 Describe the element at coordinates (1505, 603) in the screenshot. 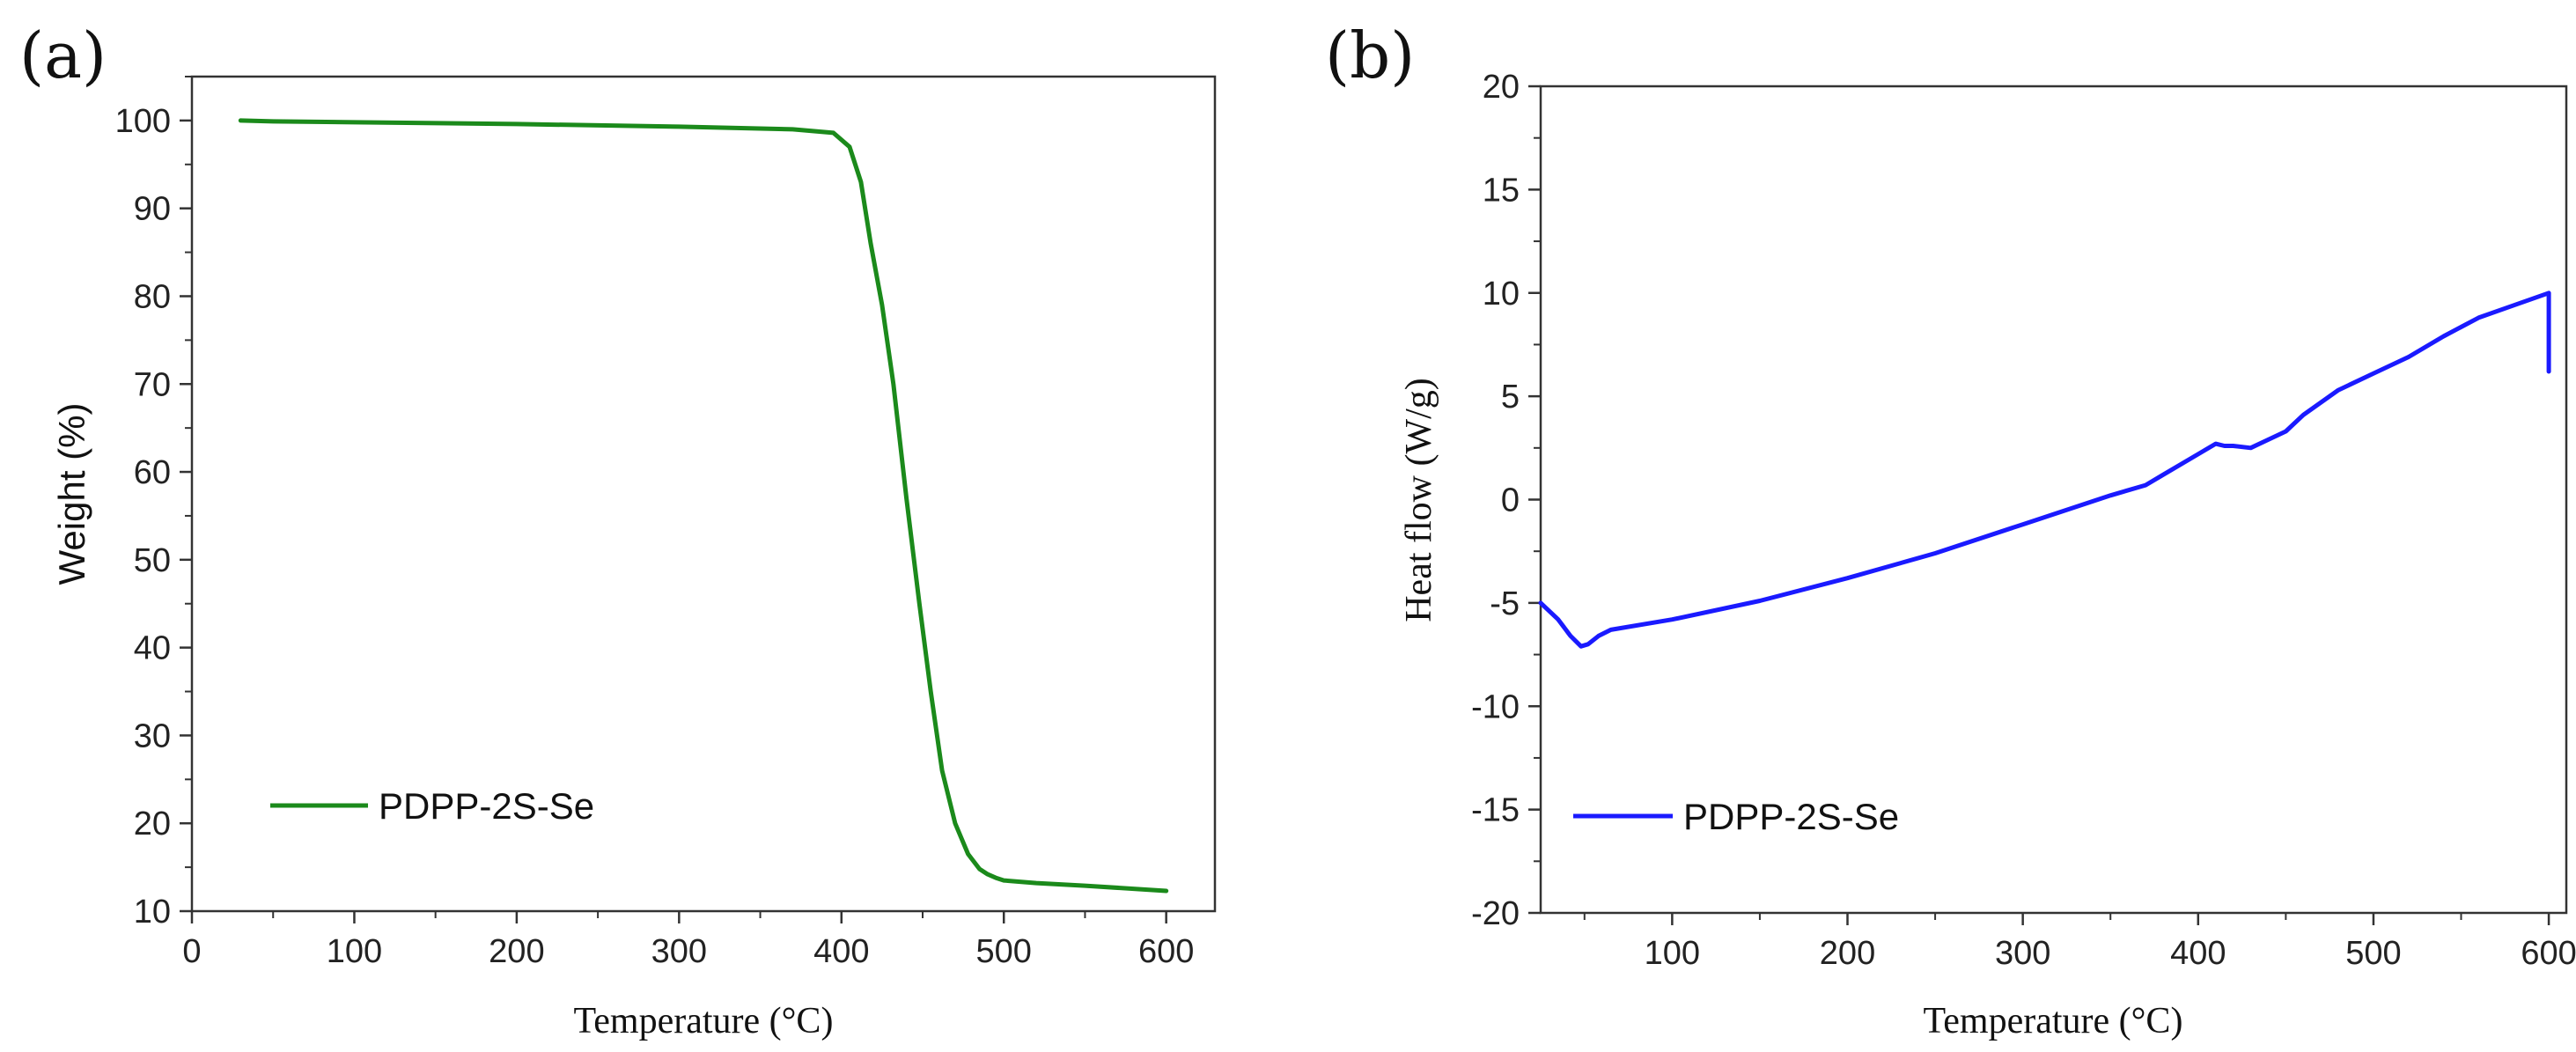

I see `y-tick-label: -5` at that location.